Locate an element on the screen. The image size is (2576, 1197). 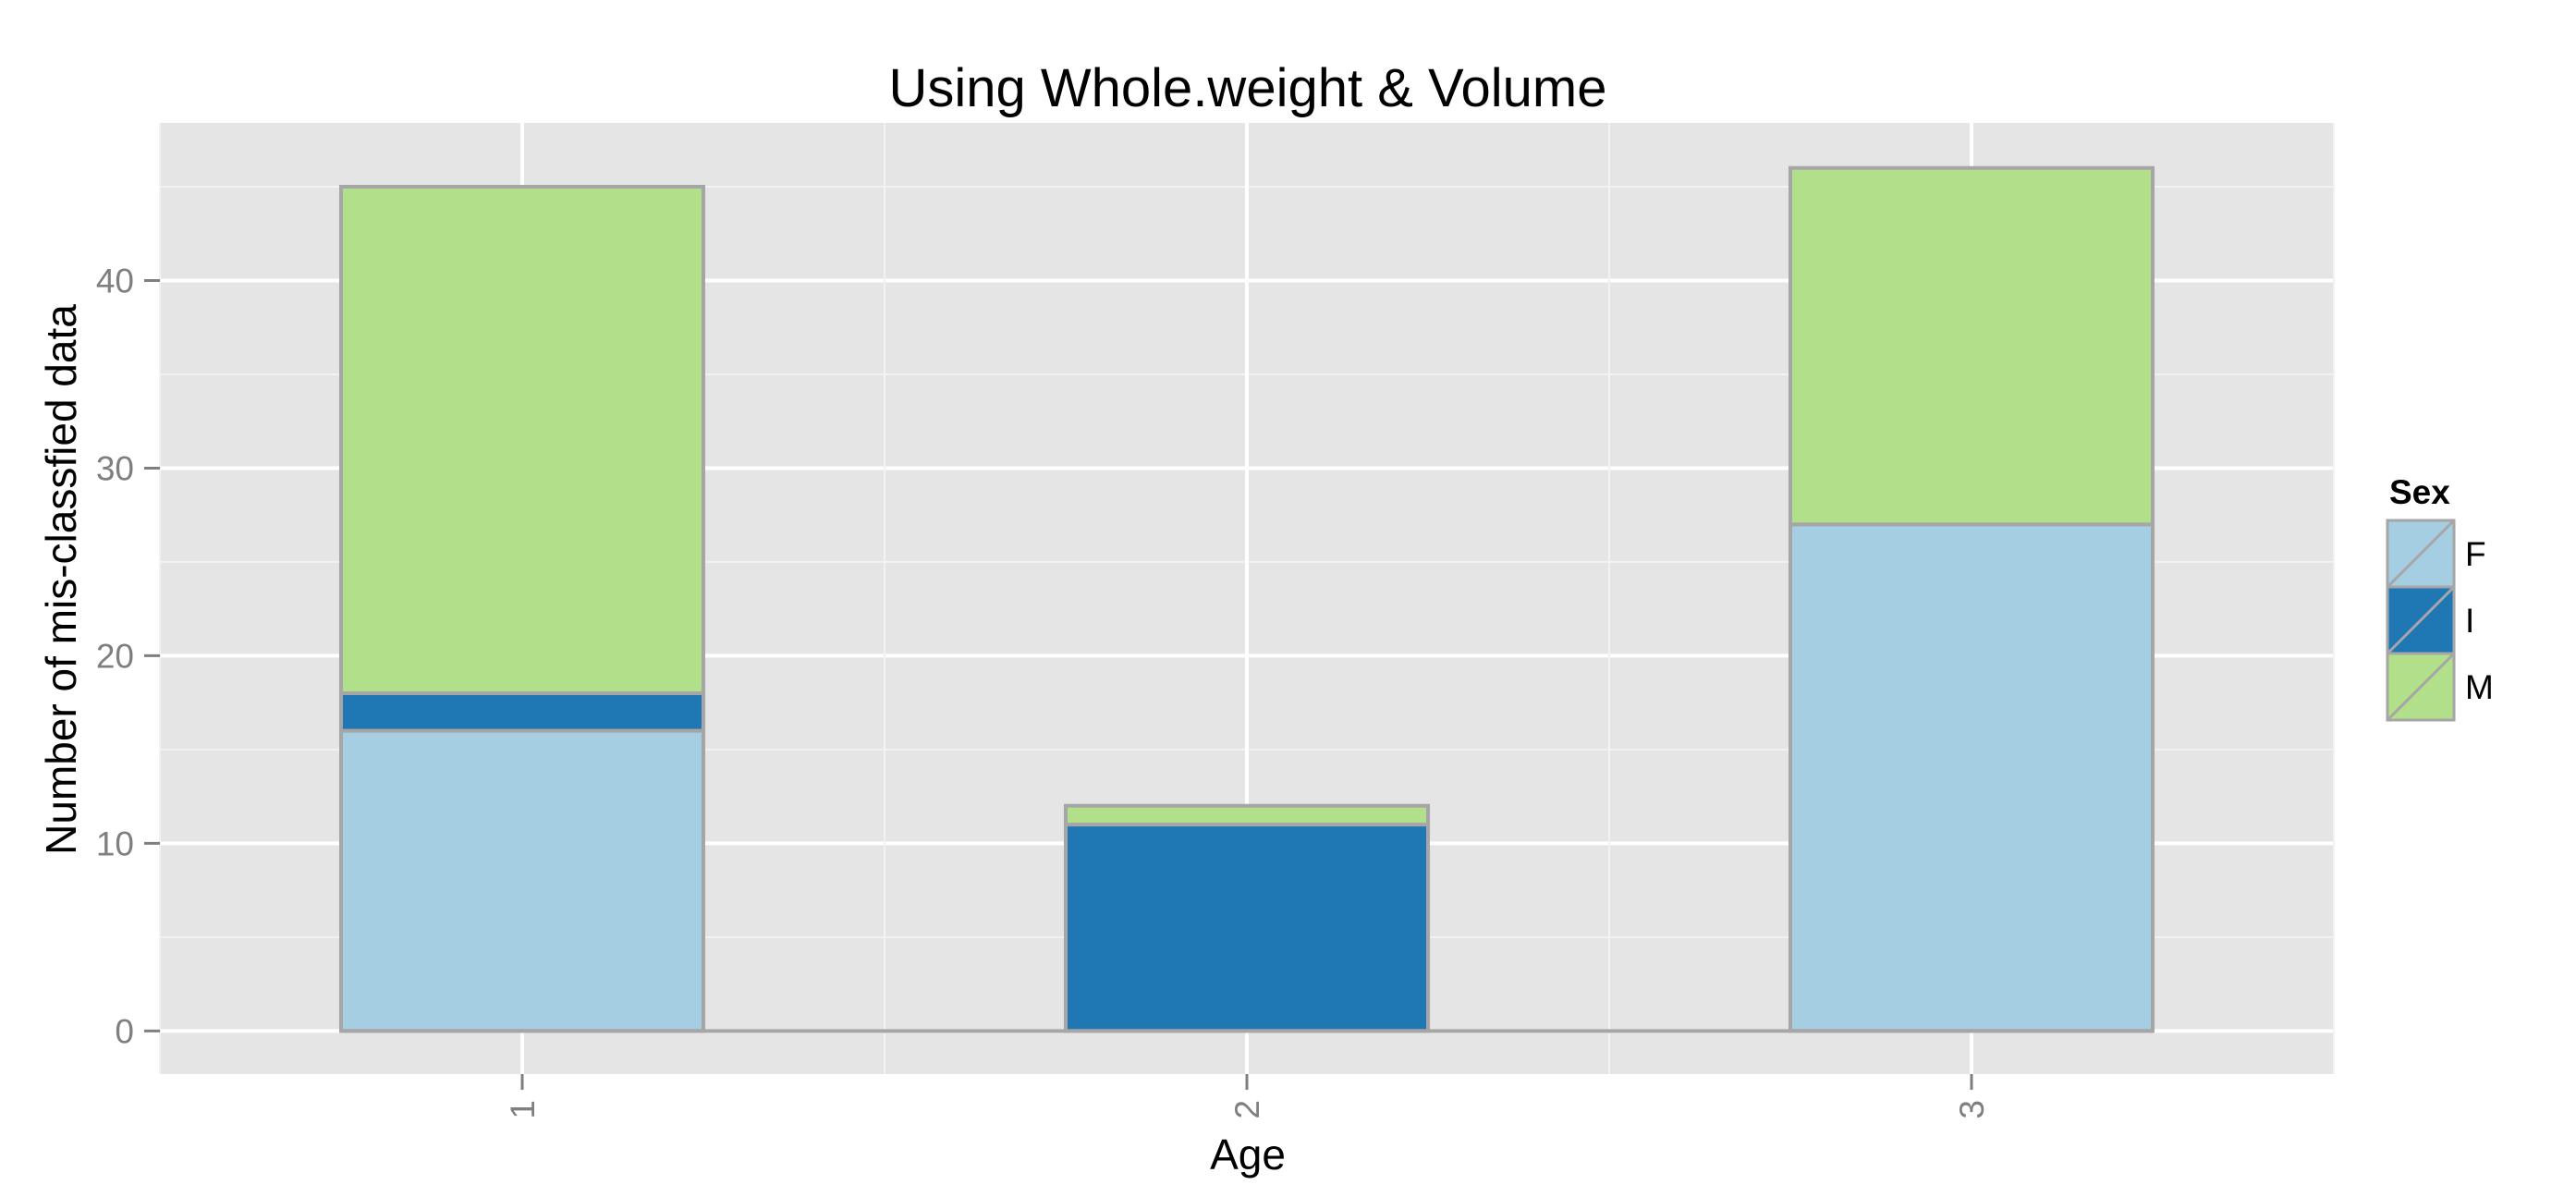
y-tick-label: 30 is located at coordinates (115, 468).